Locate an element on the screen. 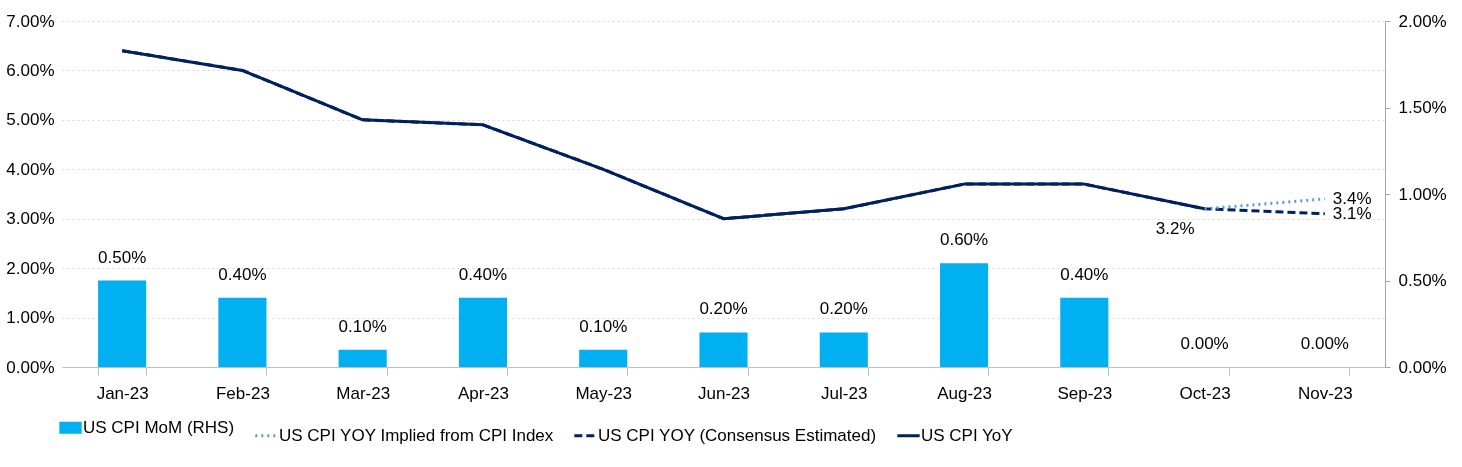  x-tick-label: Feb-23 is located at coordinates (242, 393).